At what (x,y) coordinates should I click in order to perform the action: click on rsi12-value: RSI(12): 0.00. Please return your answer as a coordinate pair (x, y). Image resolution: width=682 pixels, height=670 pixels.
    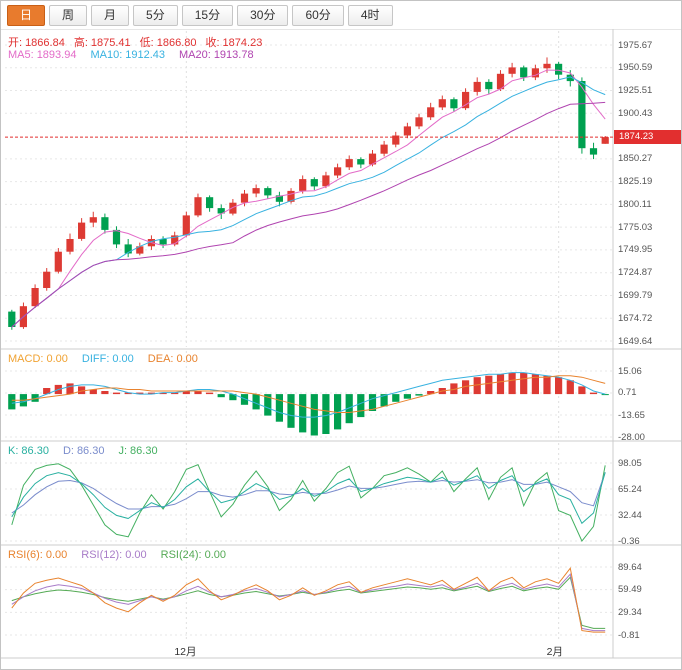
    Looking at the image, I should click on (114, 555).